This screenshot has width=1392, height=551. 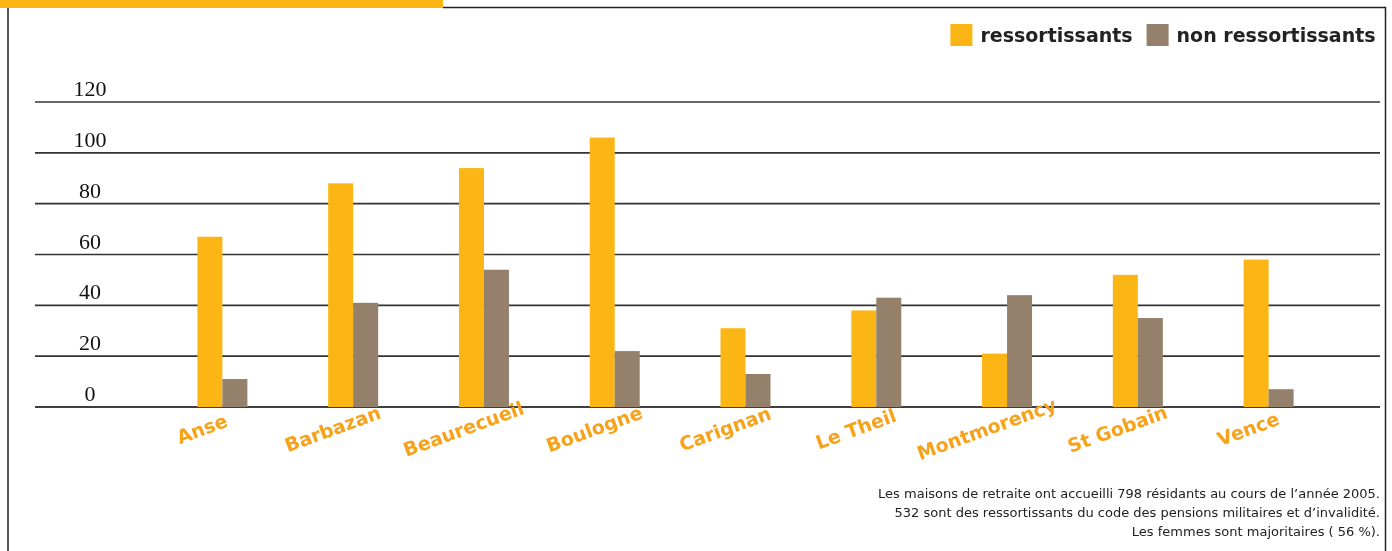 What do you see at coordinates (90, 343) in the screenshot?
I see `y-tick-label: 20` at bounding box center [90, 343].